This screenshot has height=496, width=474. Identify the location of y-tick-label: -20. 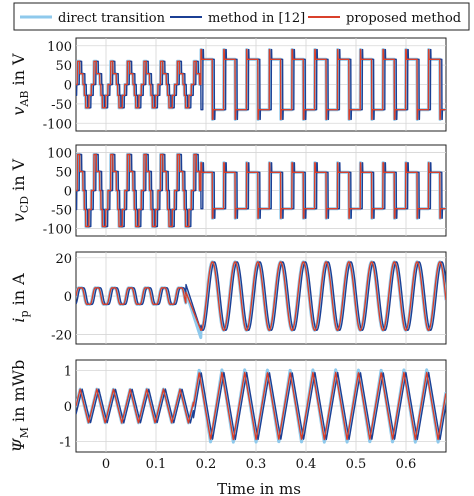
(61, 335).